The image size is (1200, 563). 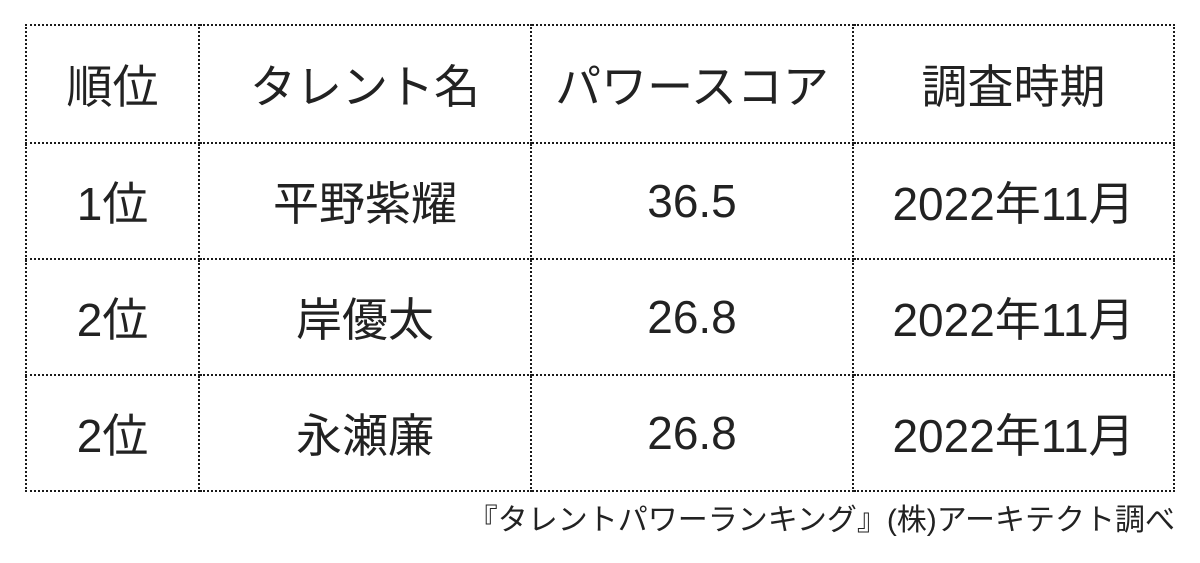 I want to click on cell-talent-name: 平野紫耀, so click(x=365, y=201).